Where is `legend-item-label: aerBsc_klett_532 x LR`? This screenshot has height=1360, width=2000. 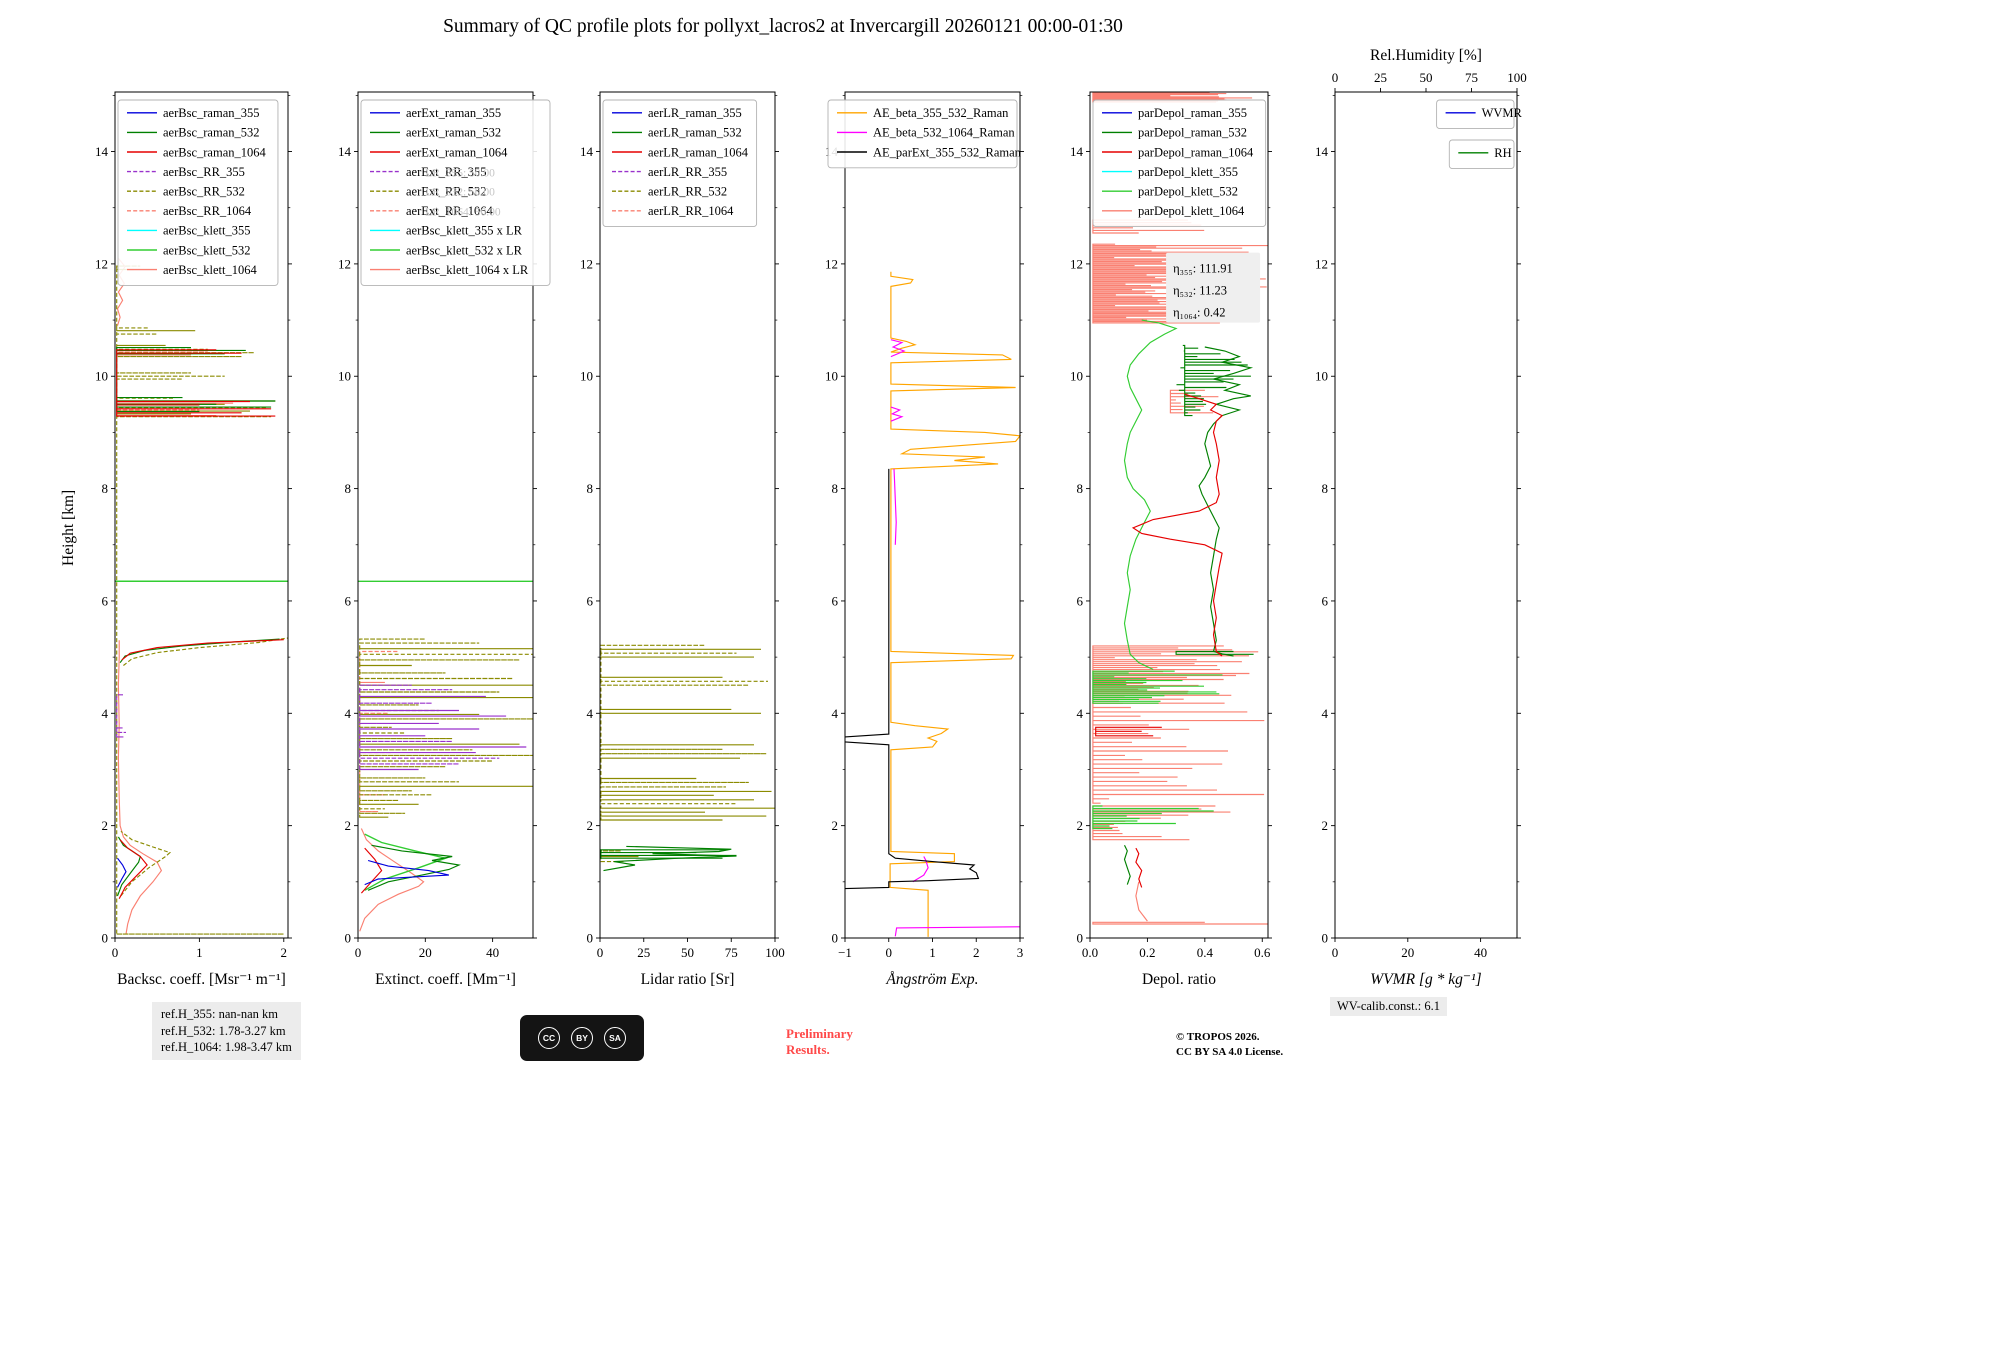 legend-item-label: aerBsc_klett_532 x LR is located at coordinates (464, 250).